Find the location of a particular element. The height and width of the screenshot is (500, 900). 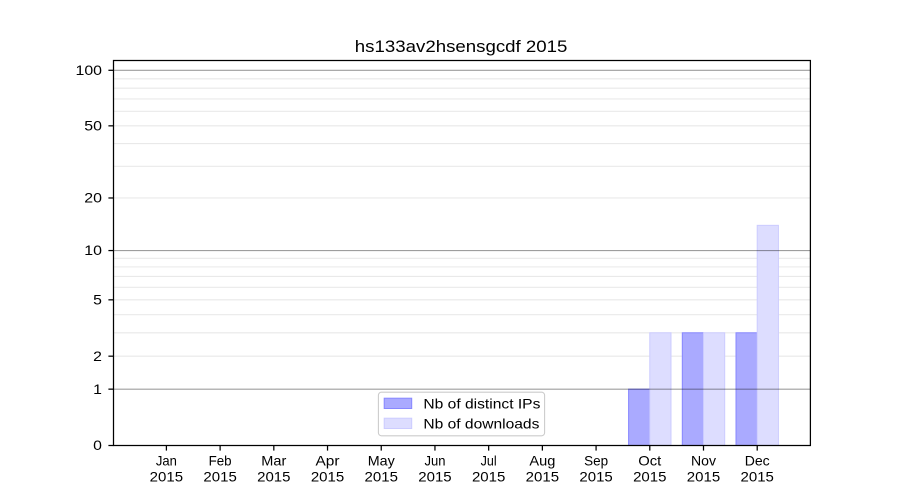

svg-text: Aug is located at coordinates (542, 461).